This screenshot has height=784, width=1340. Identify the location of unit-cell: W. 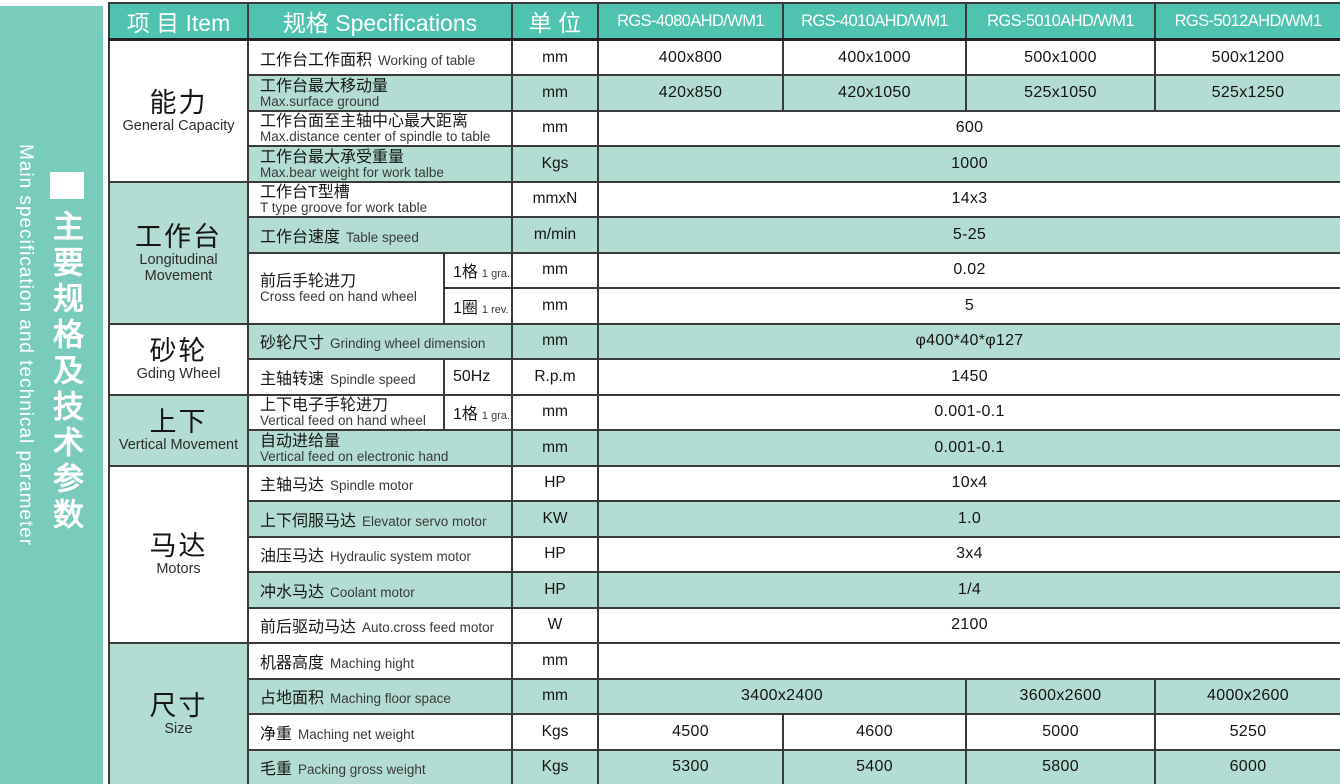
(555, 625).